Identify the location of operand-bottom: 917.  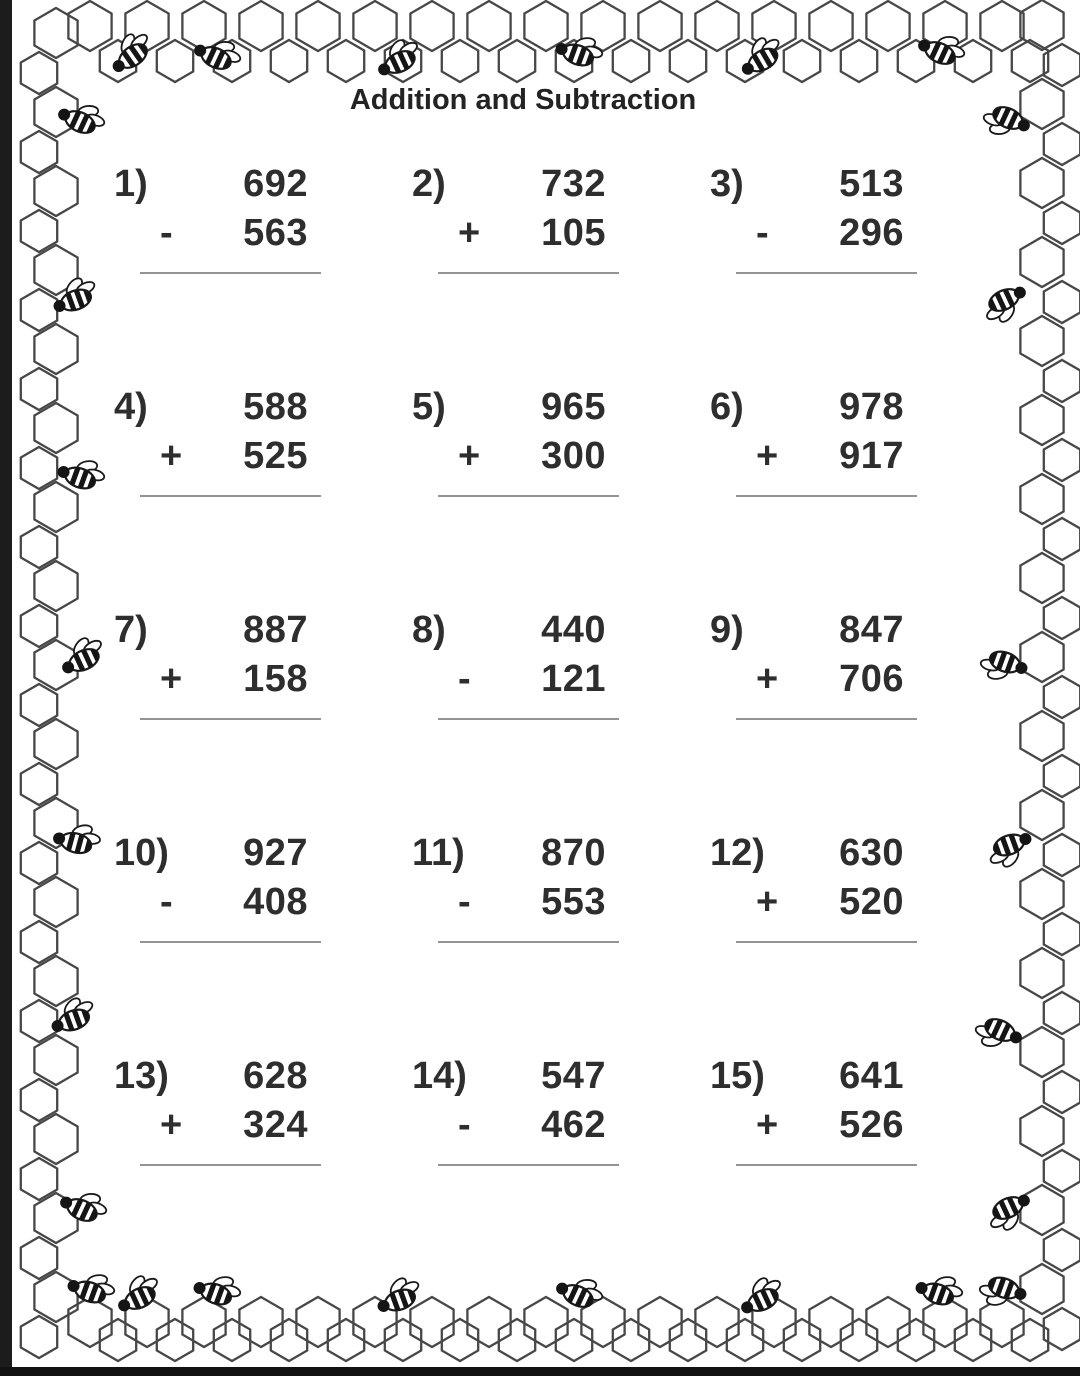
(871, 456).